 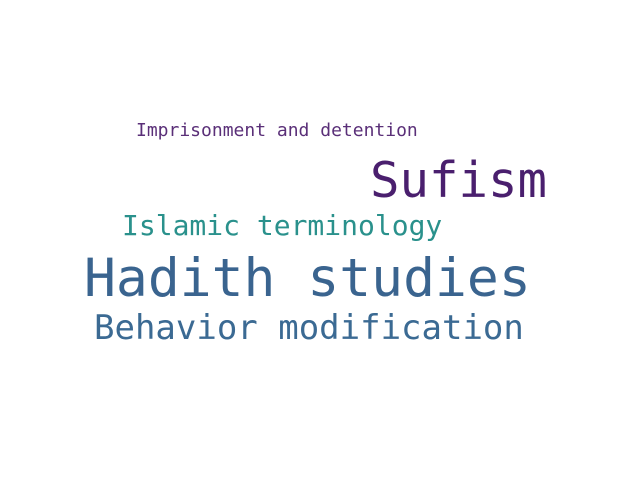 I want to click on word-islamic-terminology: Islamic terminology, so click(x=282, y=225).